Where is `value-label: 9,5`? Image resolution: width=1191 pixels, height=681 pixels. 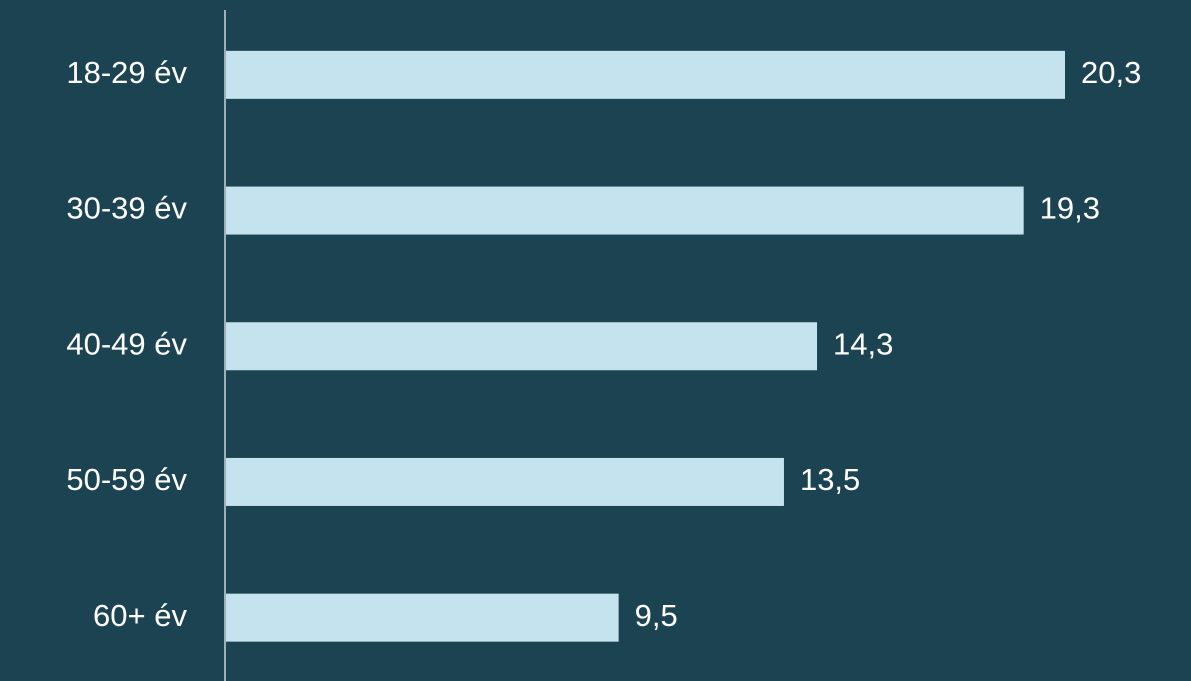
value-label: 9,5 is located at coordinates (656, 615).